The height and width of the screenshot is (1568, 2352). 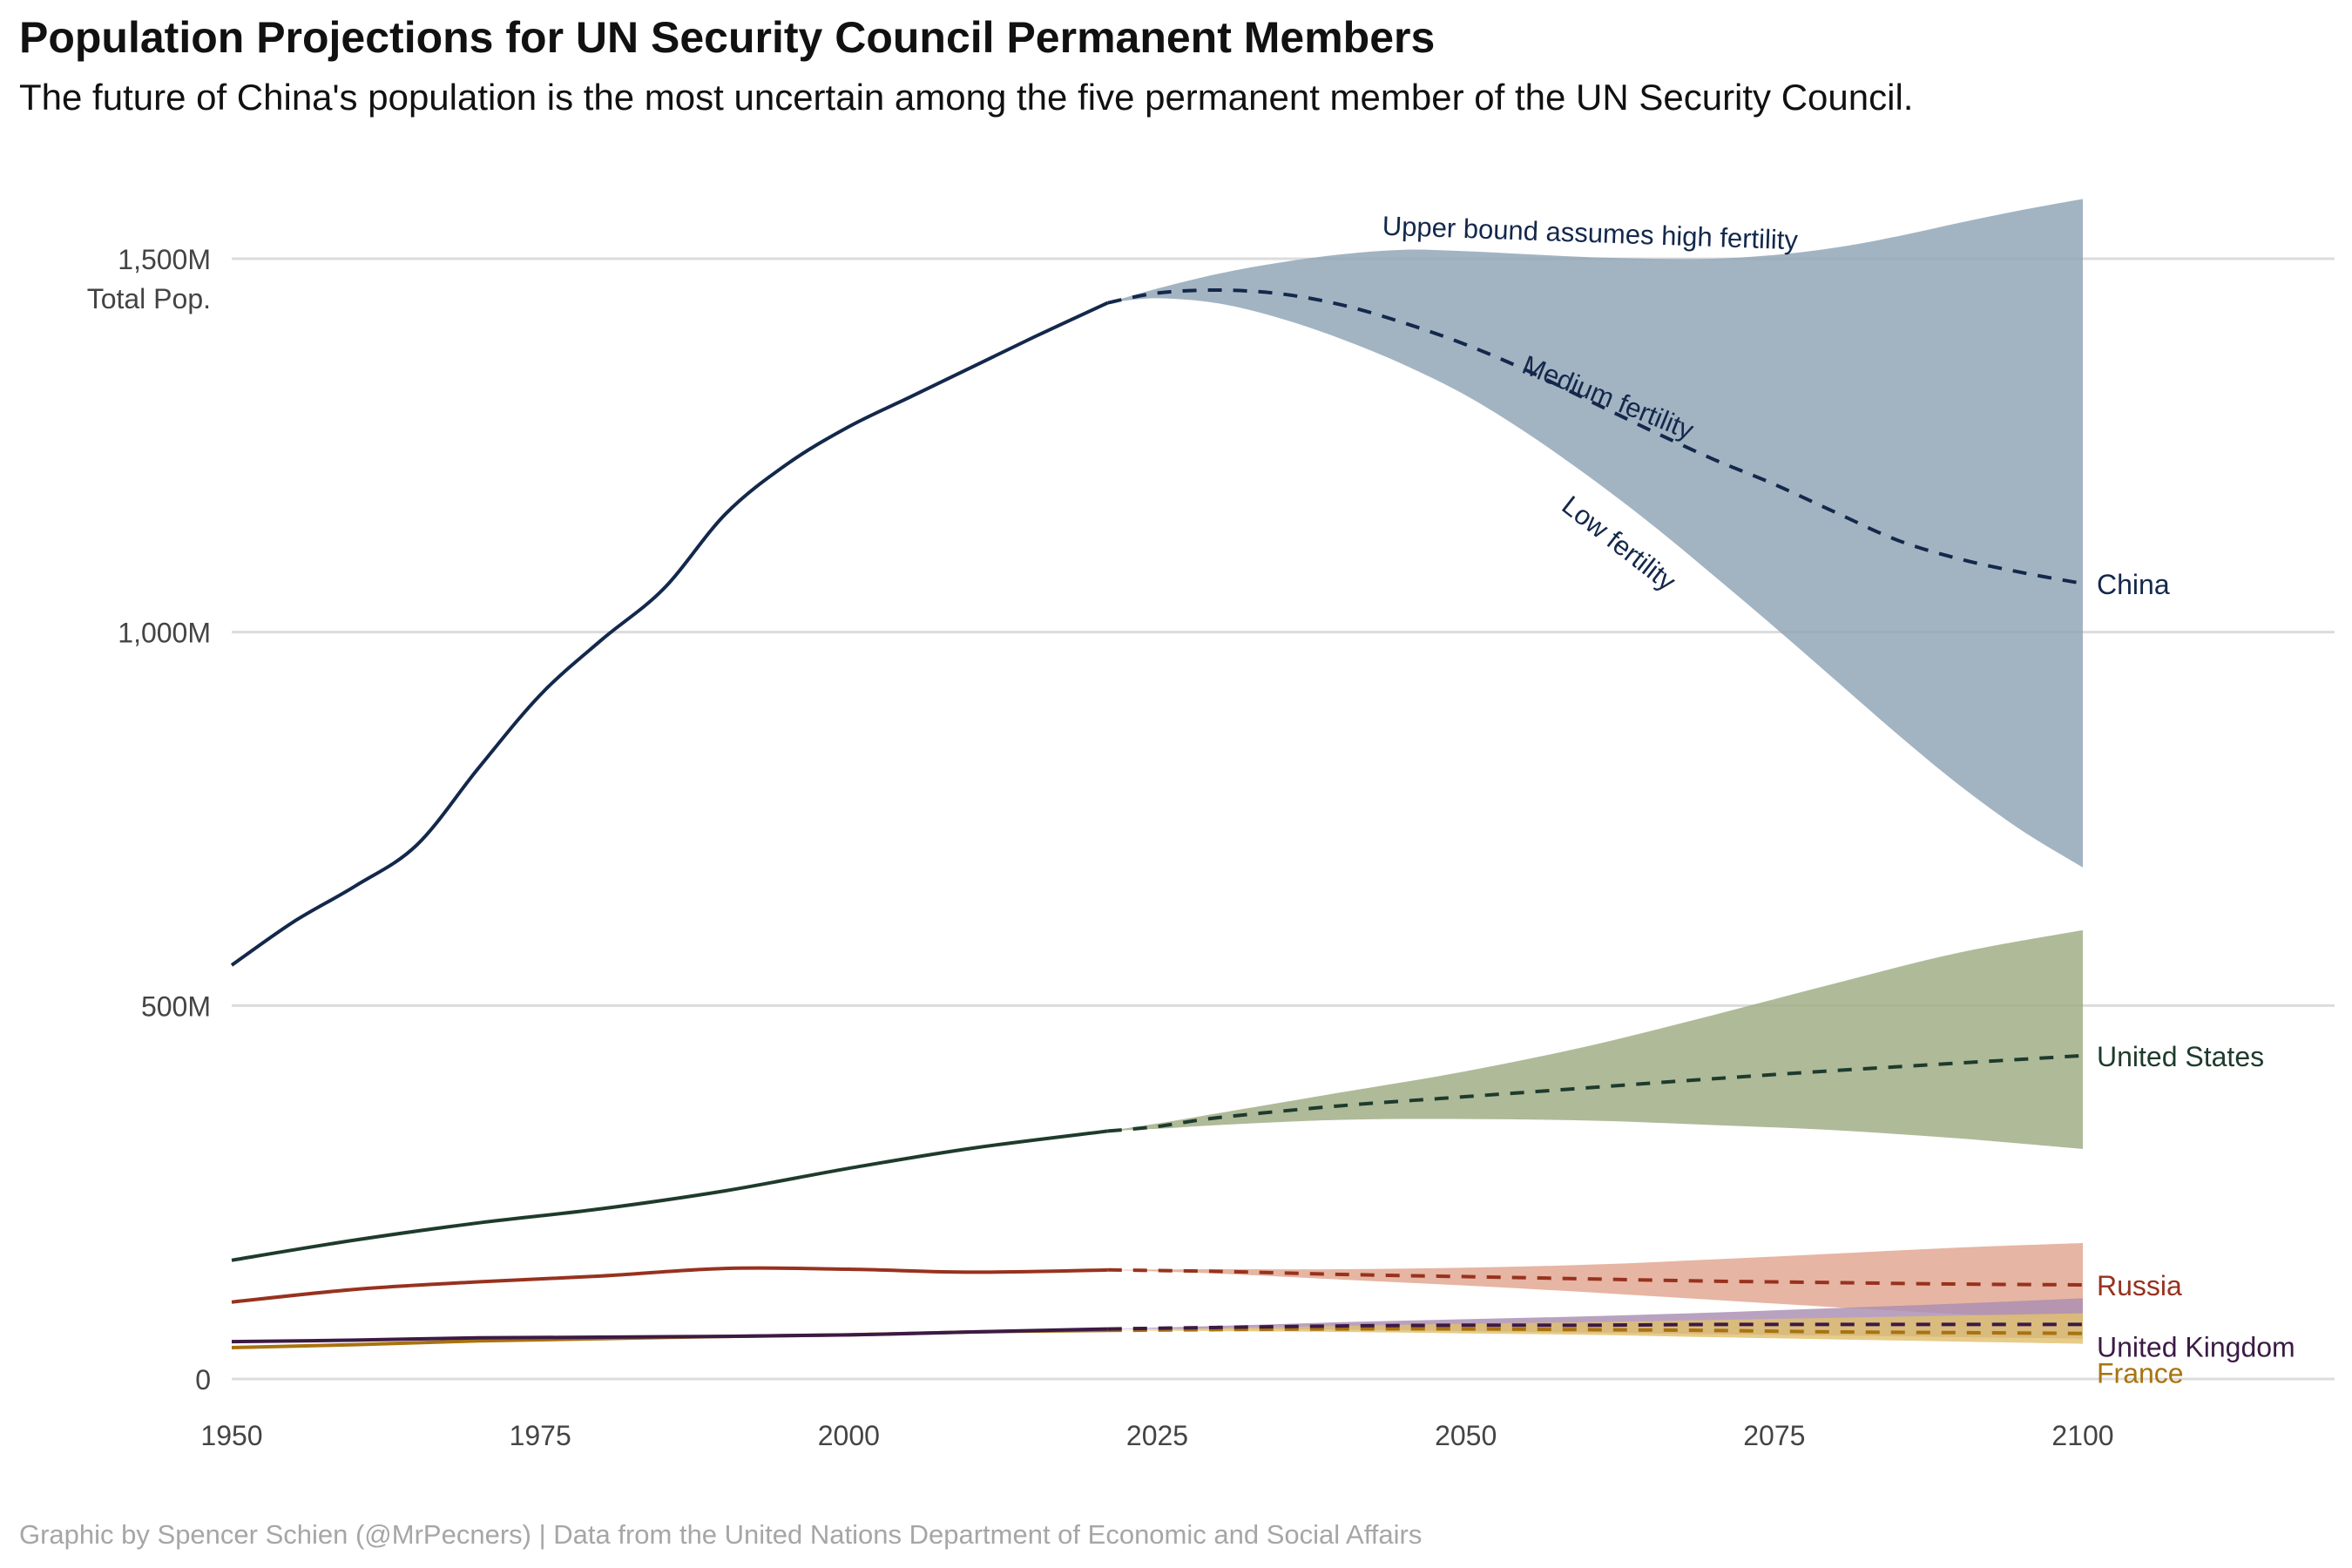 I want to click on line-projection-russia, so click(x=1595, y=1277).